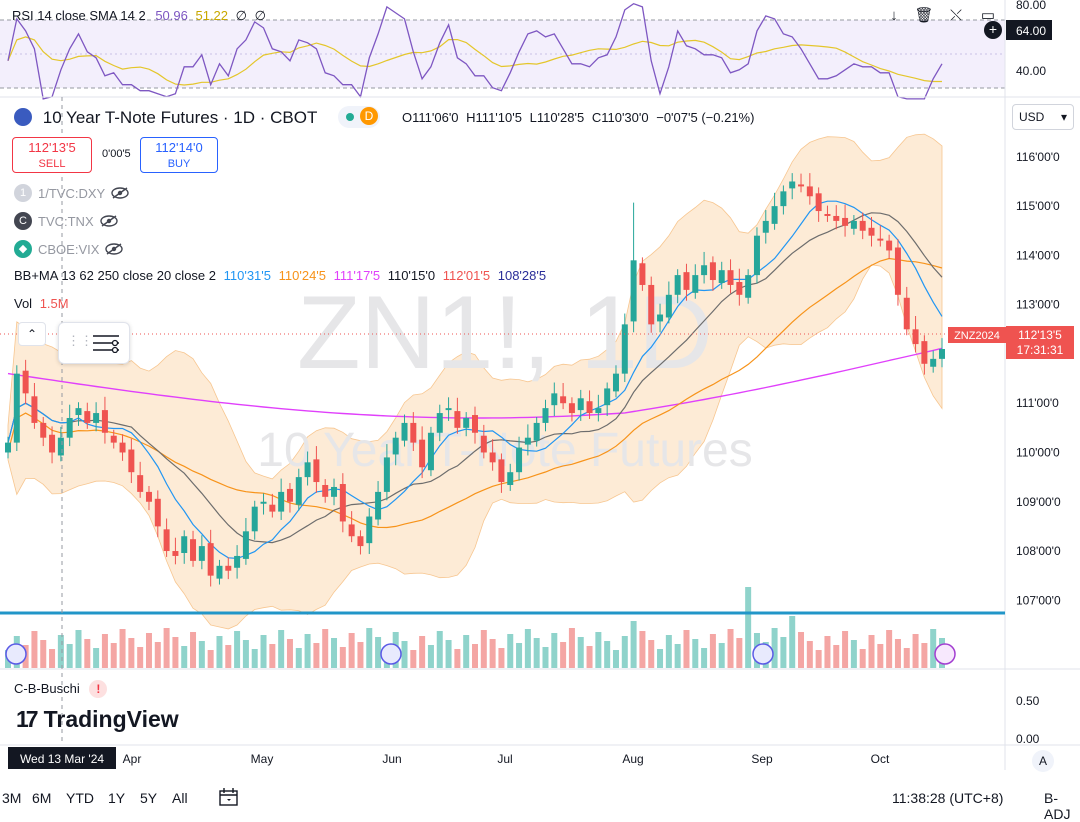 The image size is (1080, 822). What do you see at coordinates (948, 798) in the screenshot?
I see `clock: 11:38:28 (UTC+8)` at bounding box center [948, 798].